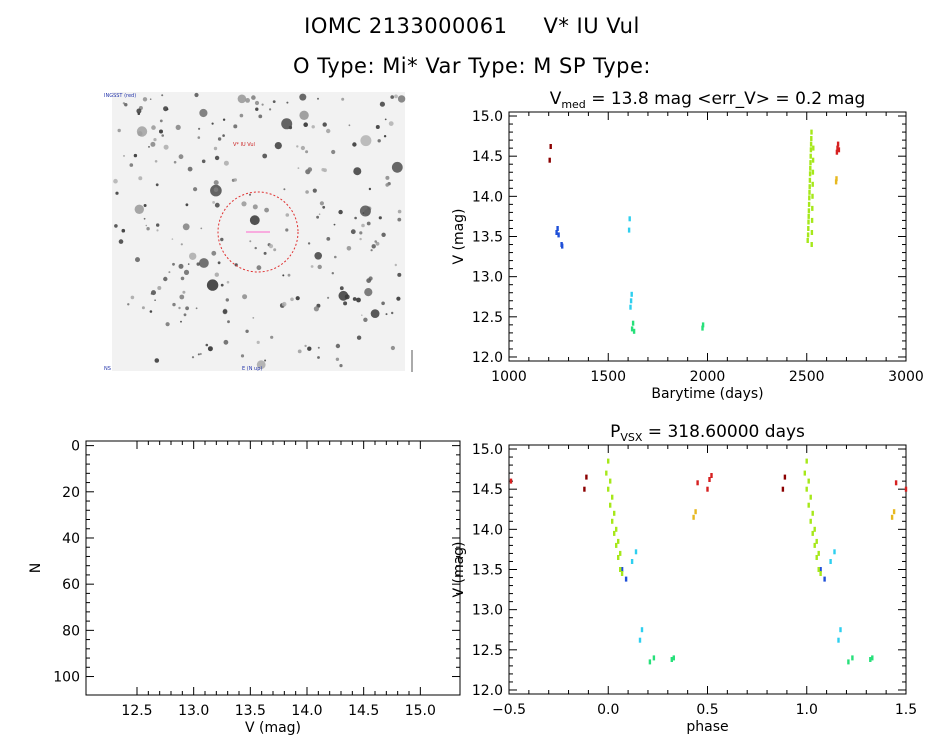 The image size is (944, 747). What do you see at coordinates (906, 377) in the screenshot?
I see `x-tick-label: 3000` at bounding box center [906, 377].